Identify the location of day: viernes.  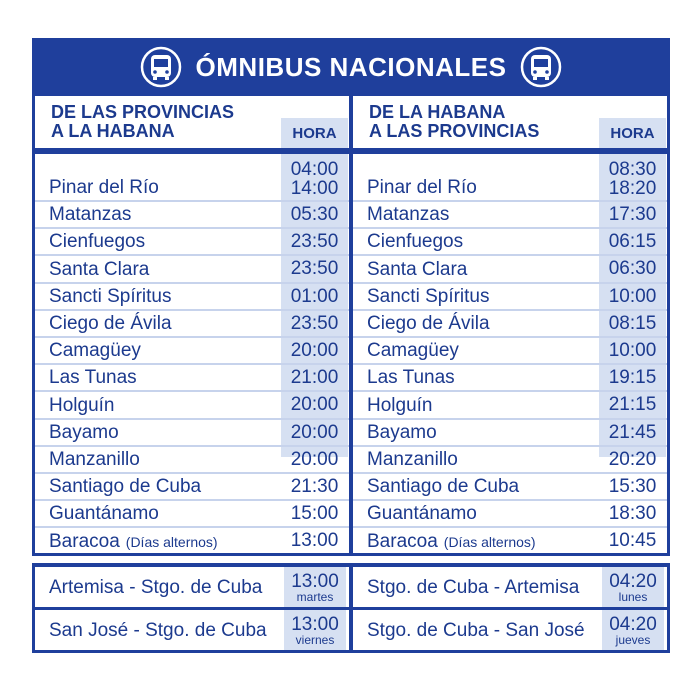
(315, 639).